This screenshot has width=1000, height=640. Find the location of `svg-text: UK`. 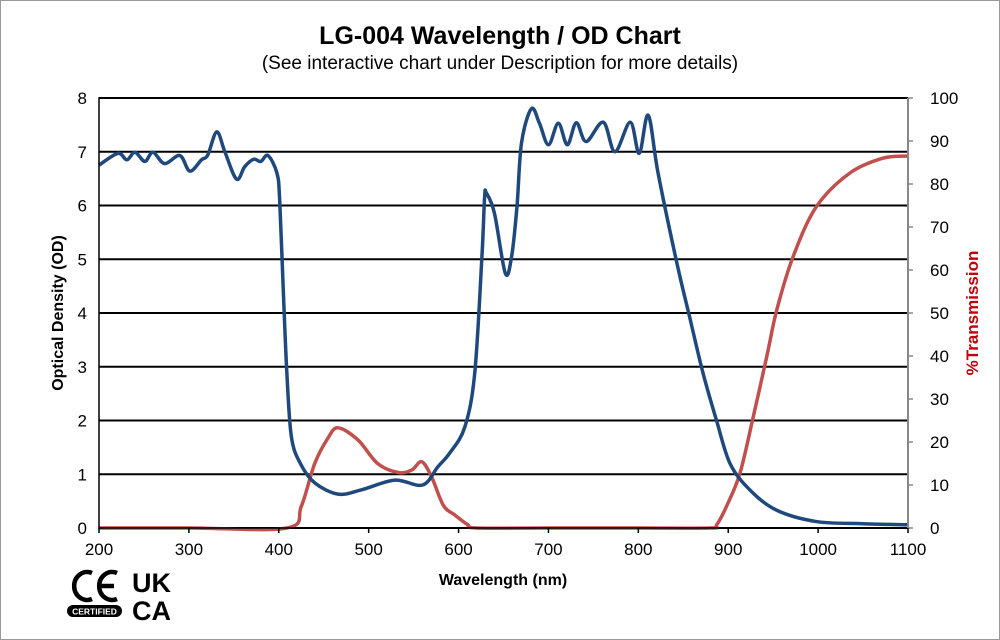

svg-text: UK is located at coordinates (151, 583).